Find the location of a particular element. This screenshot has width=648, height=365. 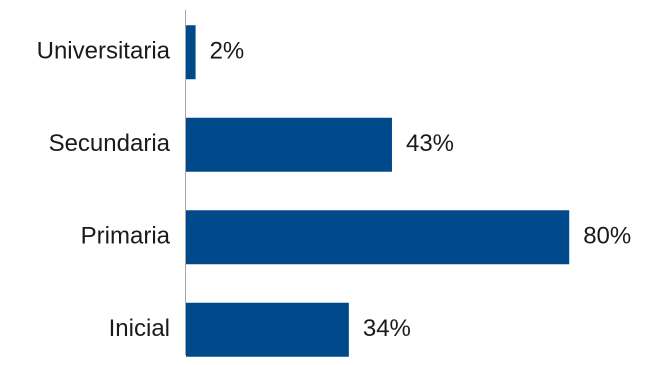

category-label-inicial: Inicial is located at coordinates (139, 328).